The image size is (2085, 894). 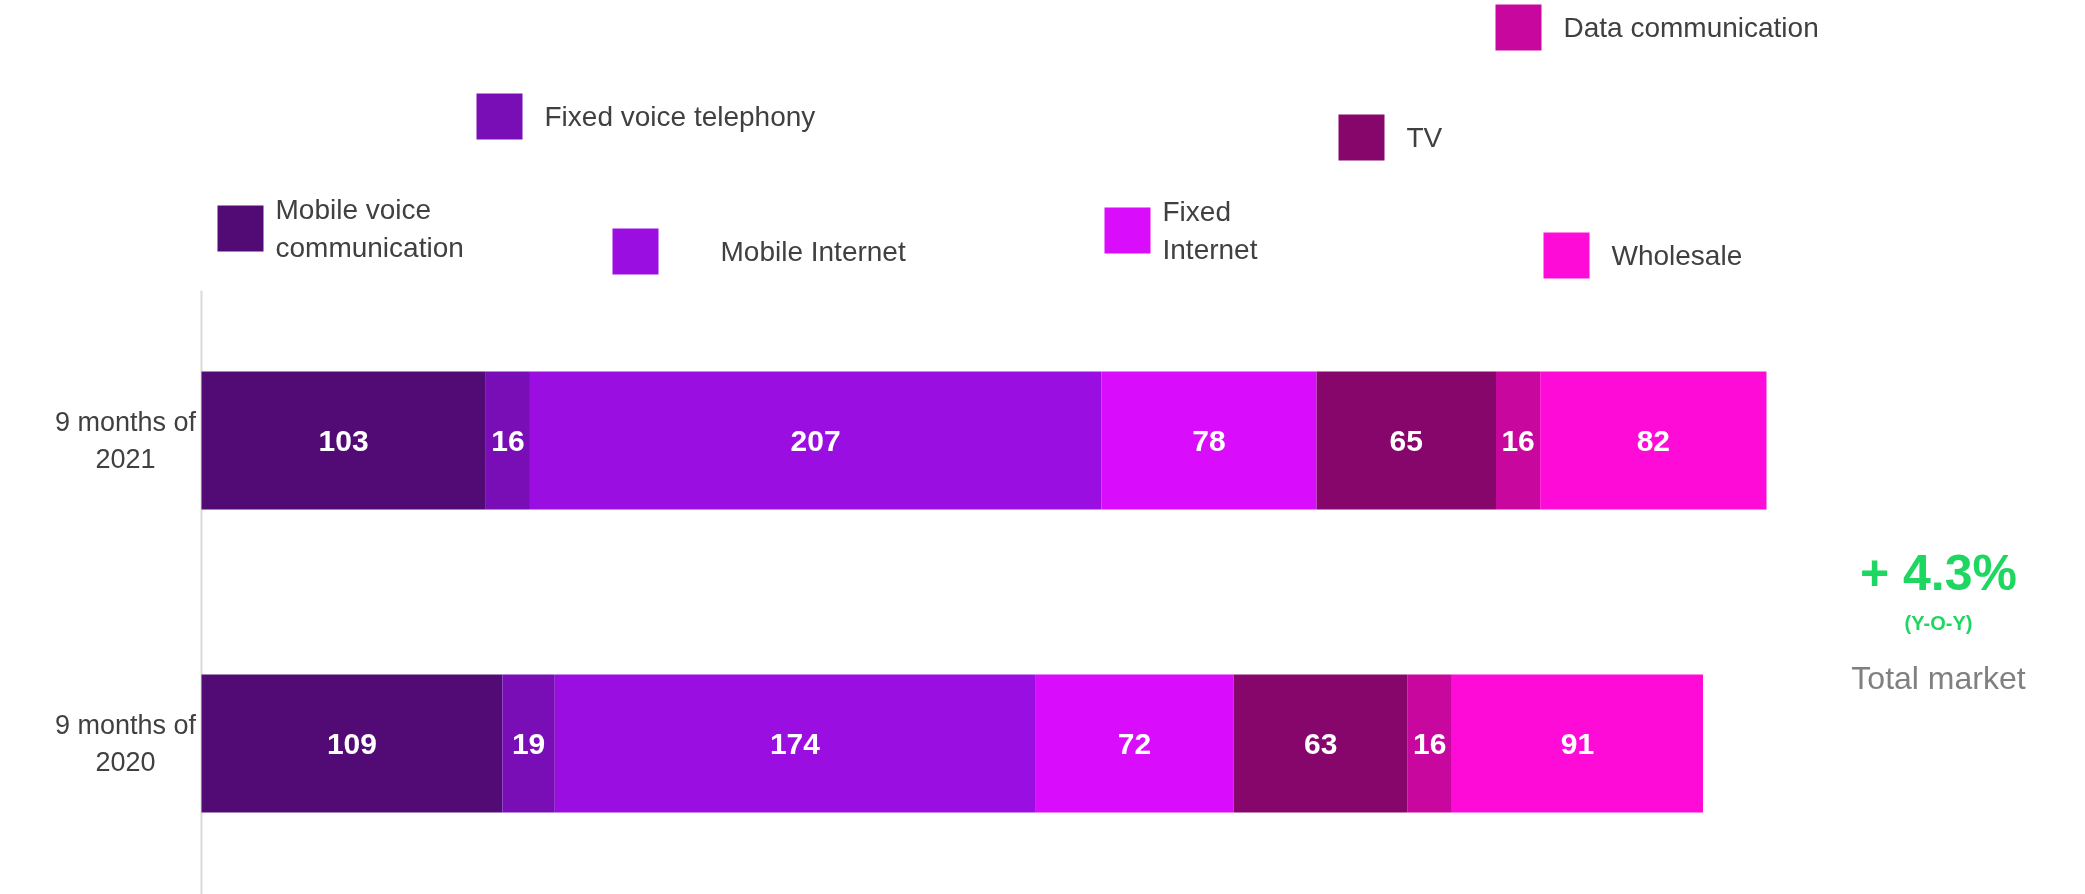 What do you see at coordinates (1677, 255) in the screenshot?
I see `legend-label: Wholesale` at bounding box center [1677, 255].